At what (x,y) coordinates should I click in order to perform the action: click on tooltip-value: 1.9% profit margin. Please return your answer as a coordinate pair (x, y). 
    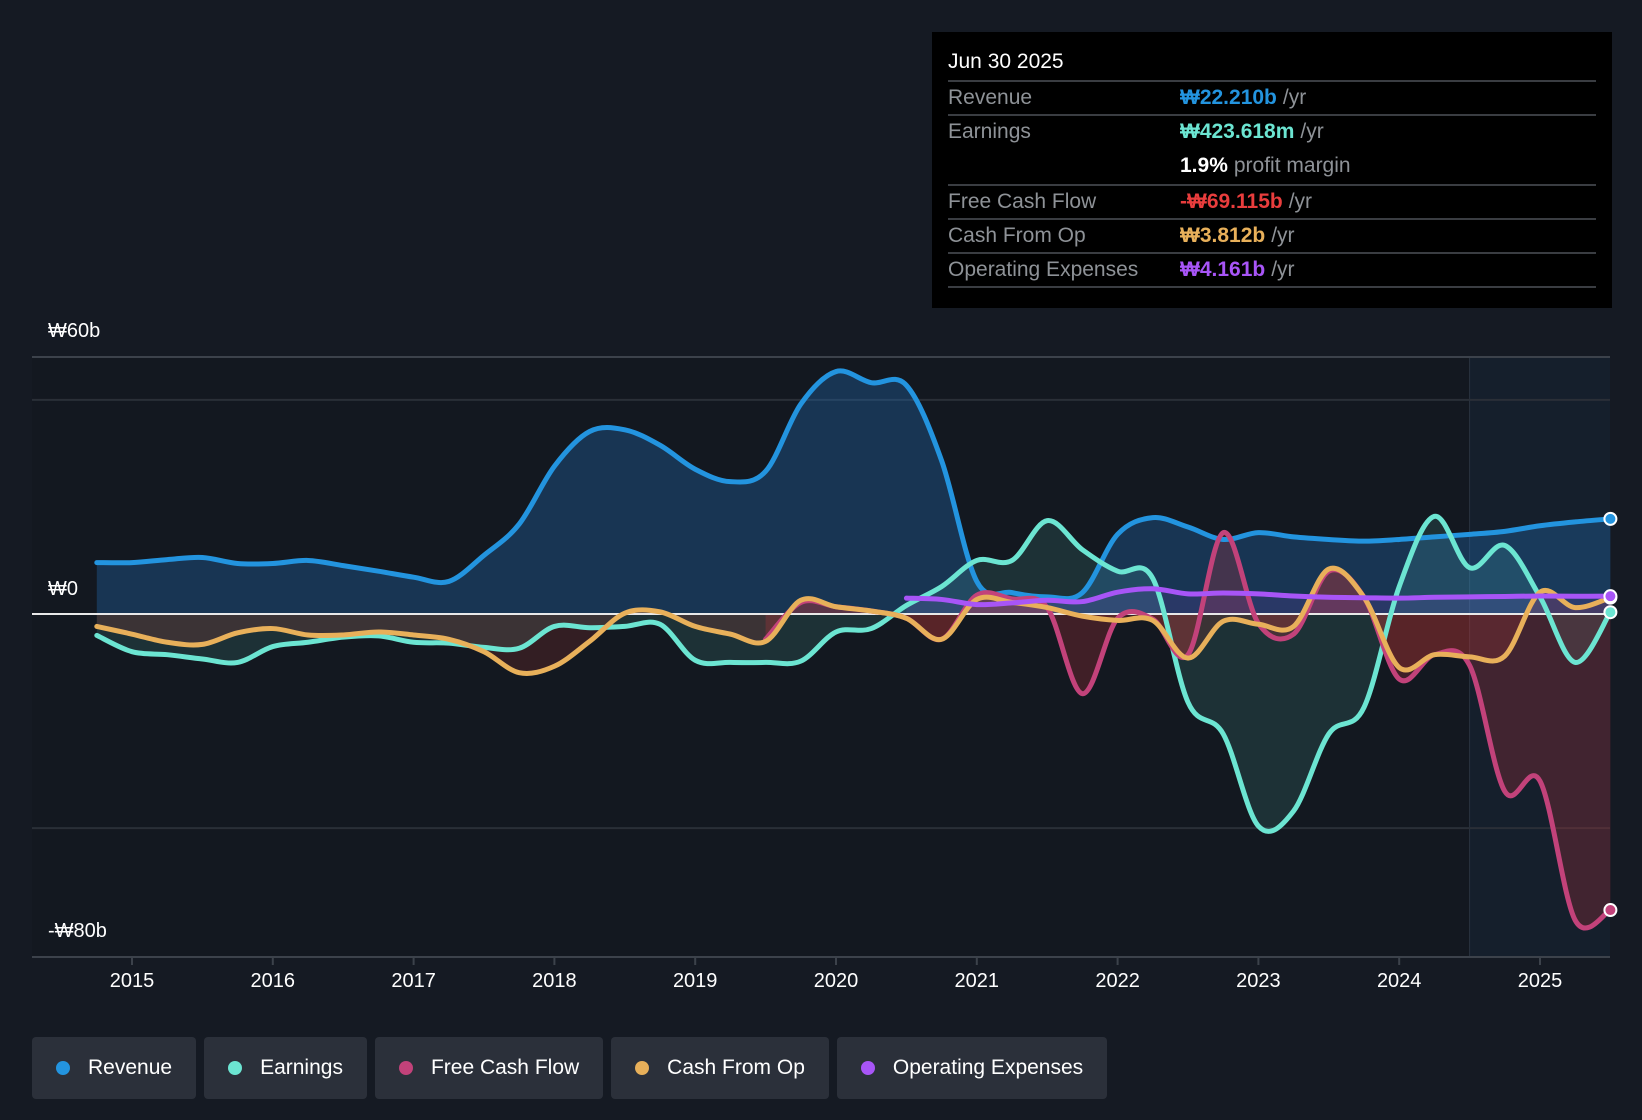
    Looking at the image, I should click on (1265, 166).